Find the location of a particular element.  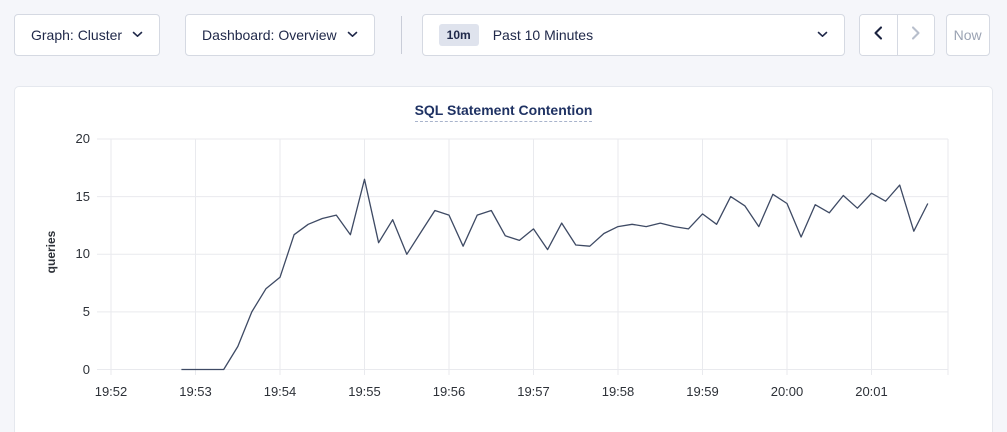

x-tick-label: 19:54 is located at coordinates (280, 391).